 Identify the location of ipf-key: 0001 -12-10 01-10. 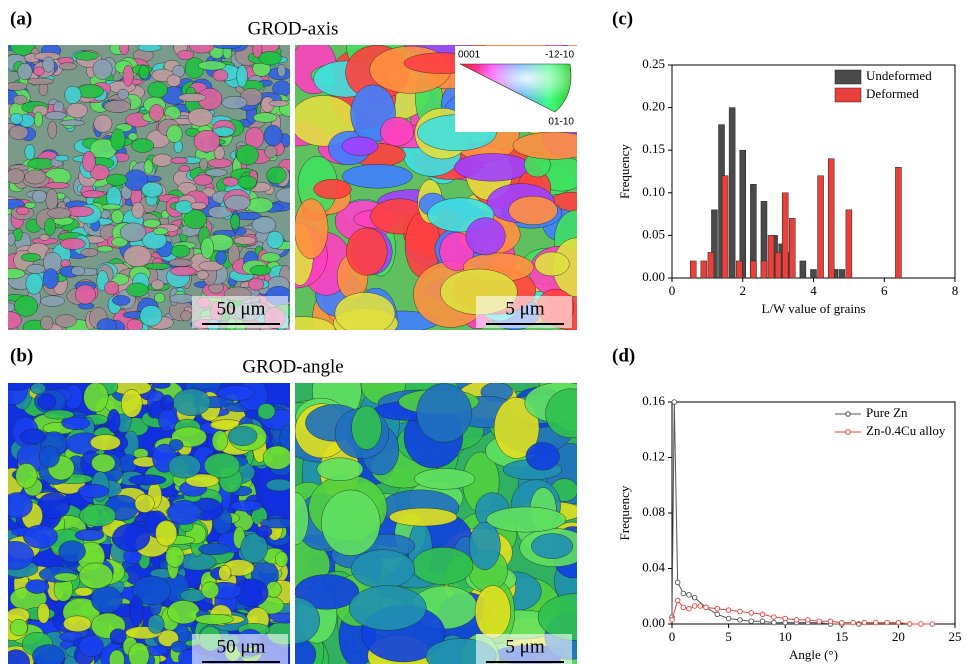
(516, 89).